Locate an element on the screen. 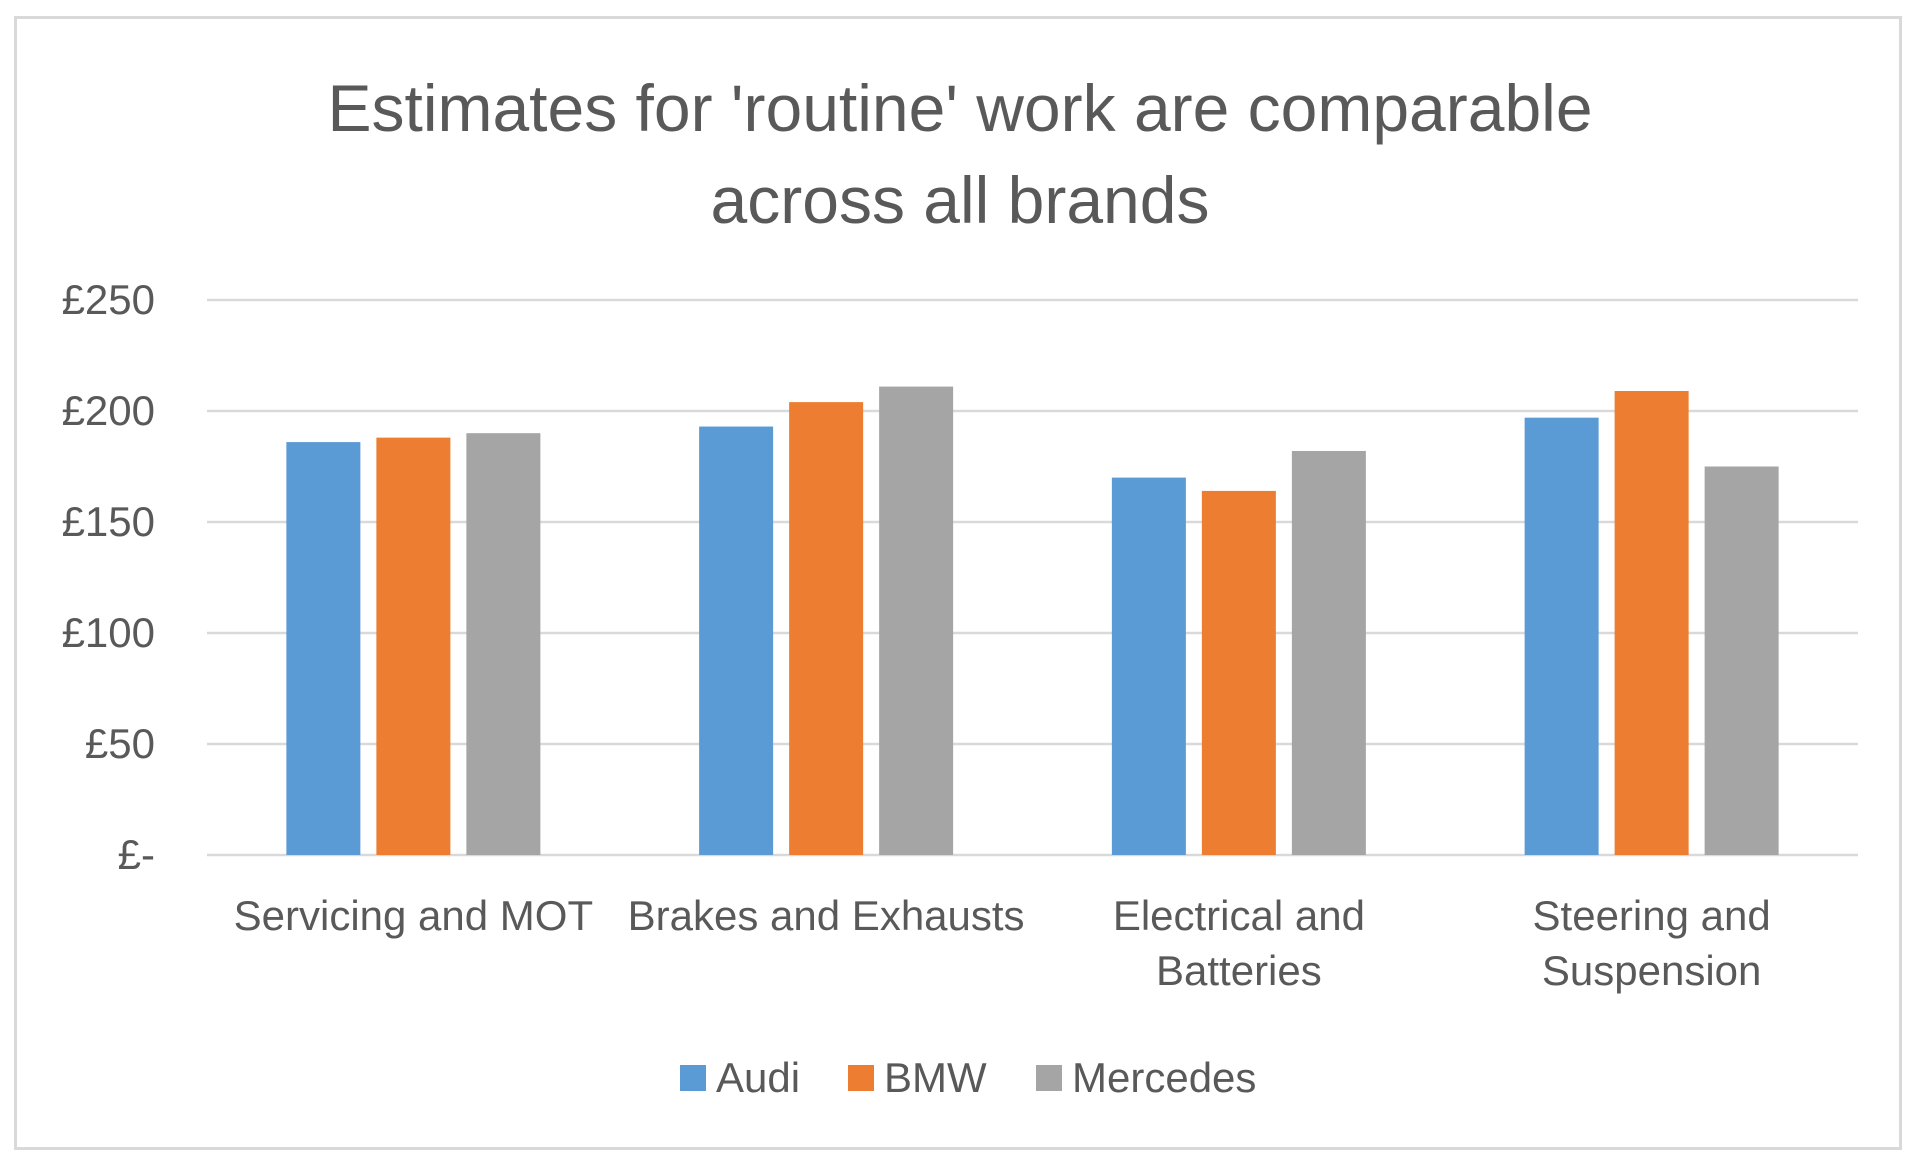  y-tick-label: £150 is located at coordinates (108, 521).